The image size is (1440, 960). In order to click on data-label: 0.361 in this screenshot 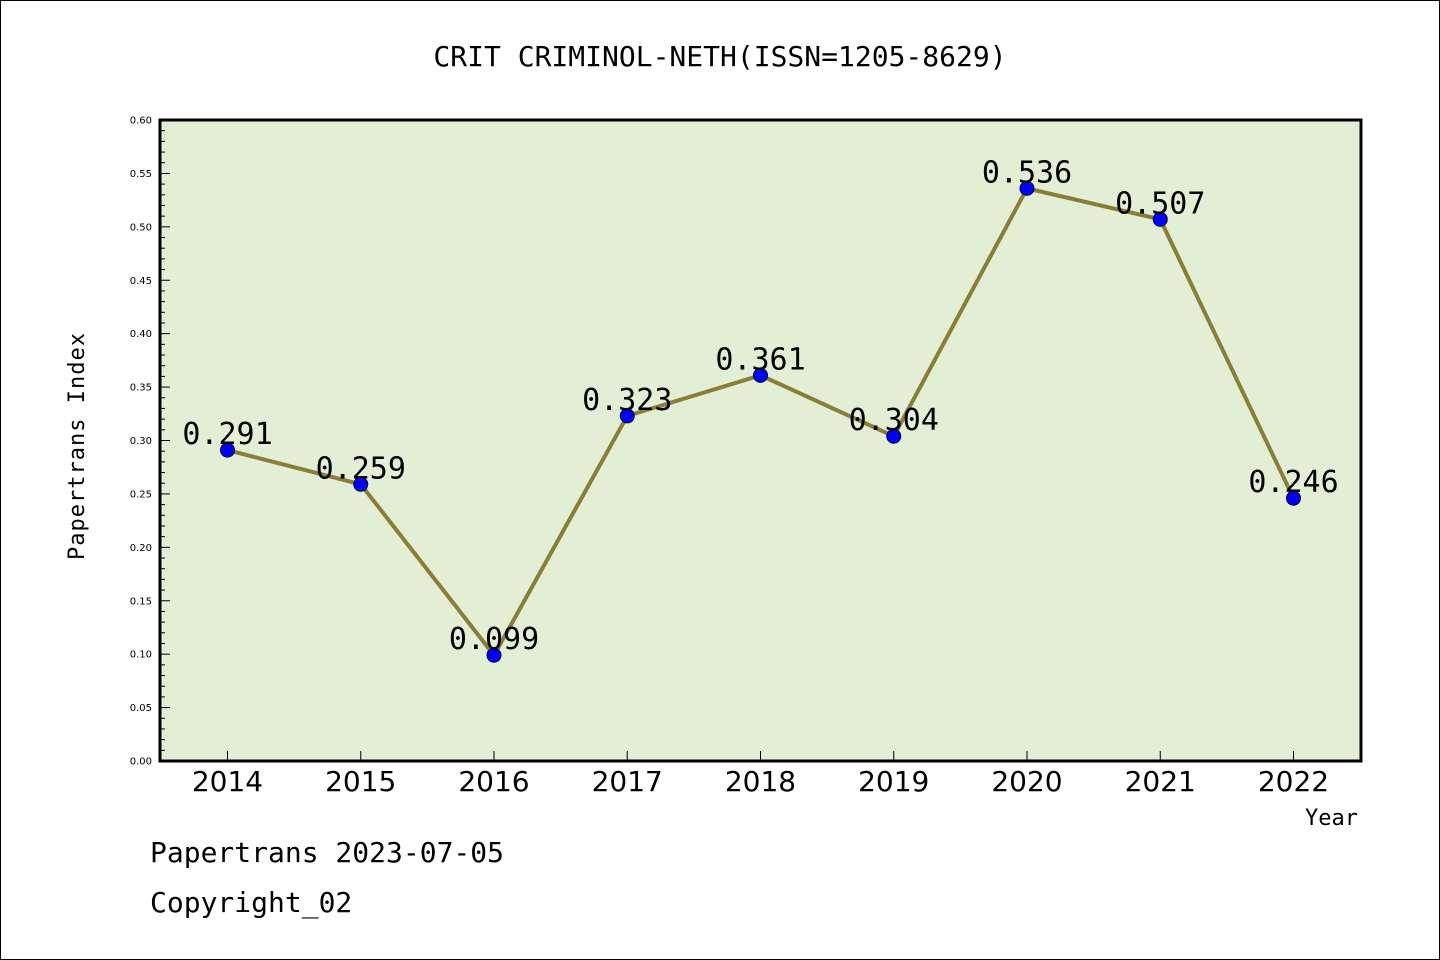, I will do `click(760, 359)`.